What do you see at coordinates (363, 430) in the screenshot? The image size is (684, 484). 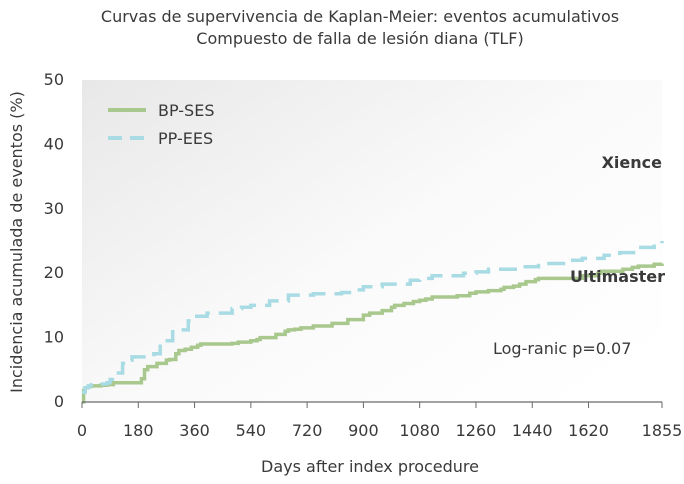 I see `x-tick-label: 900` at bounding box center [363, 430].